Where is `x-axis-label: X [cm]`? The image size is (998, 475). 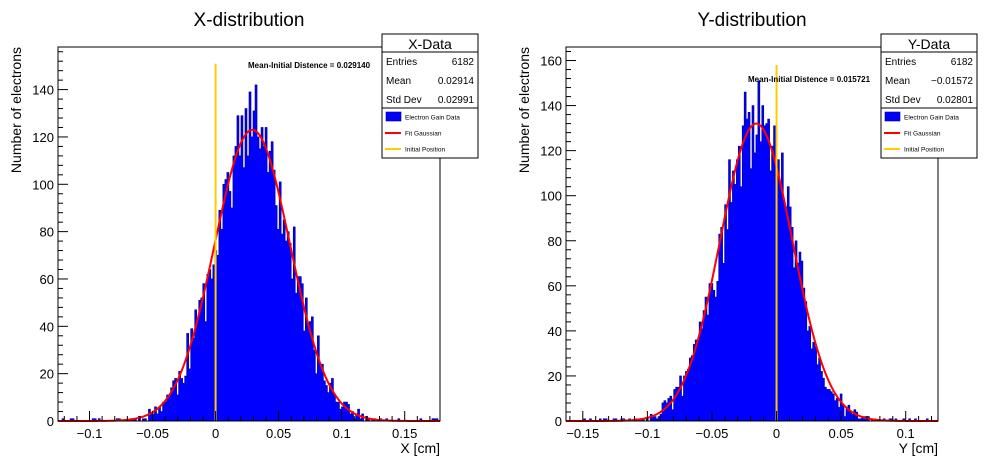 x-axis-label: X [cm] is located at coordinates (420, 448).